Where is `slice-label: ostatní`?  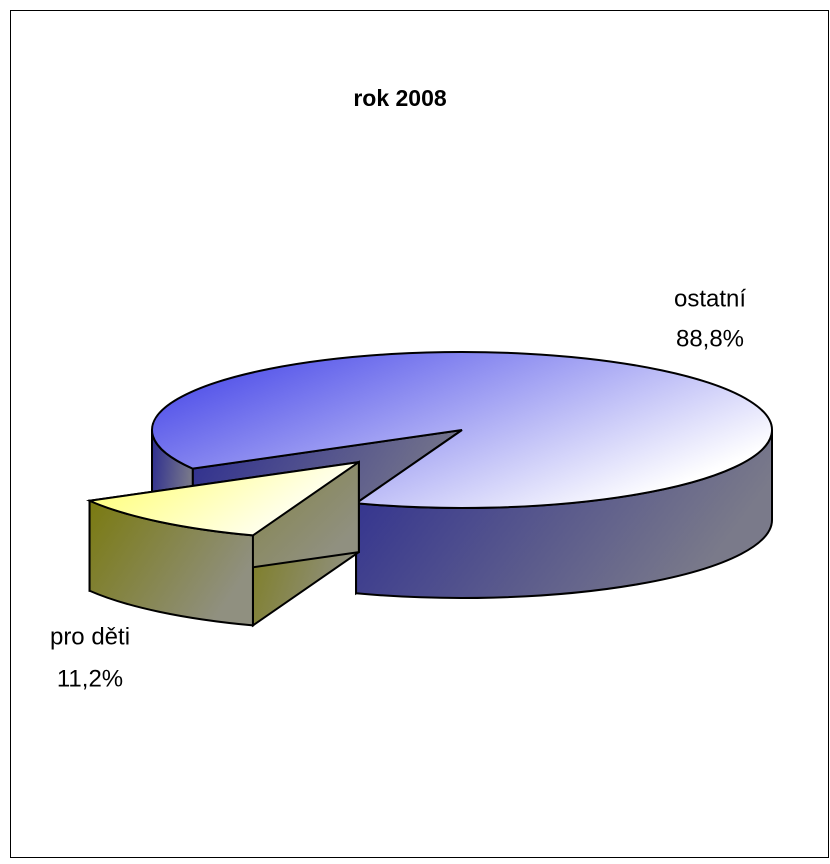
slice-label: ostatní is located at coordinates (710, 298).